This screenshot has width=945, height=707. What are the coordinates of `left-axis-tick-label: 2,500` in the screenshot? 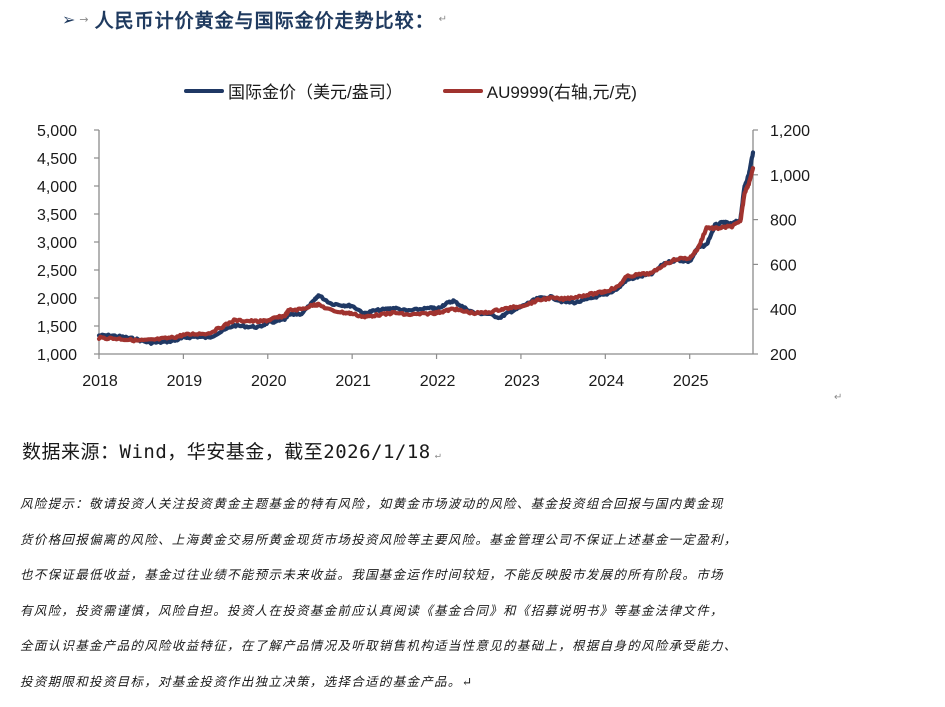 It's located at (57, 271).